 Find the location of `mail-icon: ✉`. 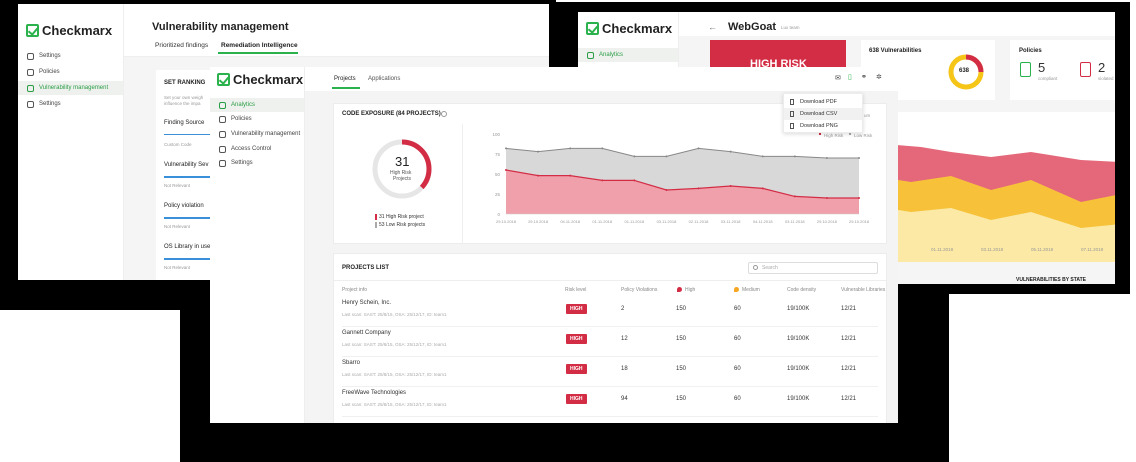

mail-icon: ✉ is located at coordinates (838, 78).